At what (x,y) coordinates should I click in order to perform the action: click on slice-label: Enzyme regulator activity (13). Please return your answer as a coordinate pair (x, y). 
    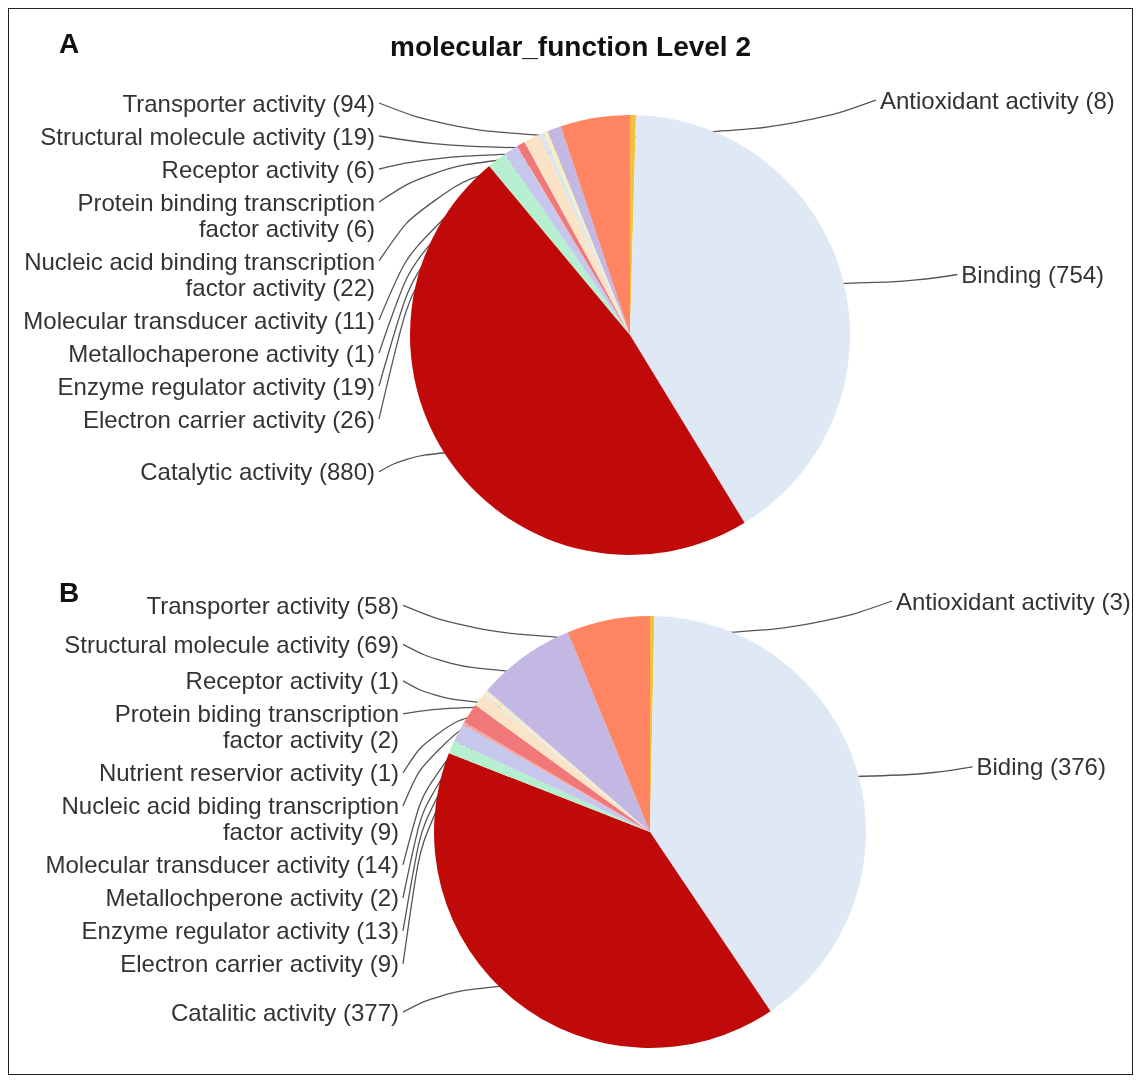
    Looking at the image, I should click on (240, 931).